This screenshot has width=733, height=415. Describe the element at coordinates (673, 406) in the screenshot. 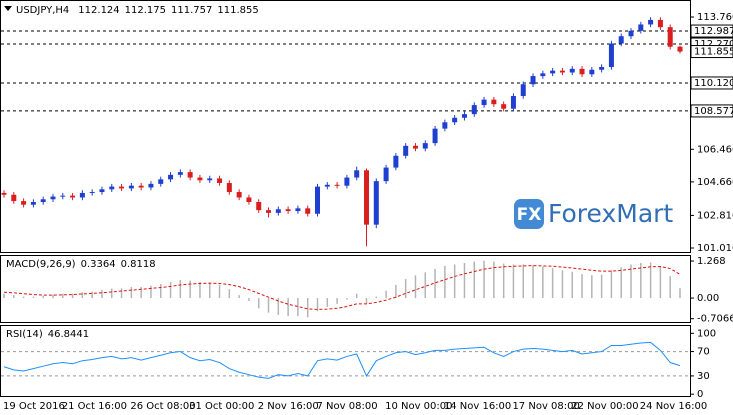

I see `x-tick-label: 24 Nov 16:00` at that location.